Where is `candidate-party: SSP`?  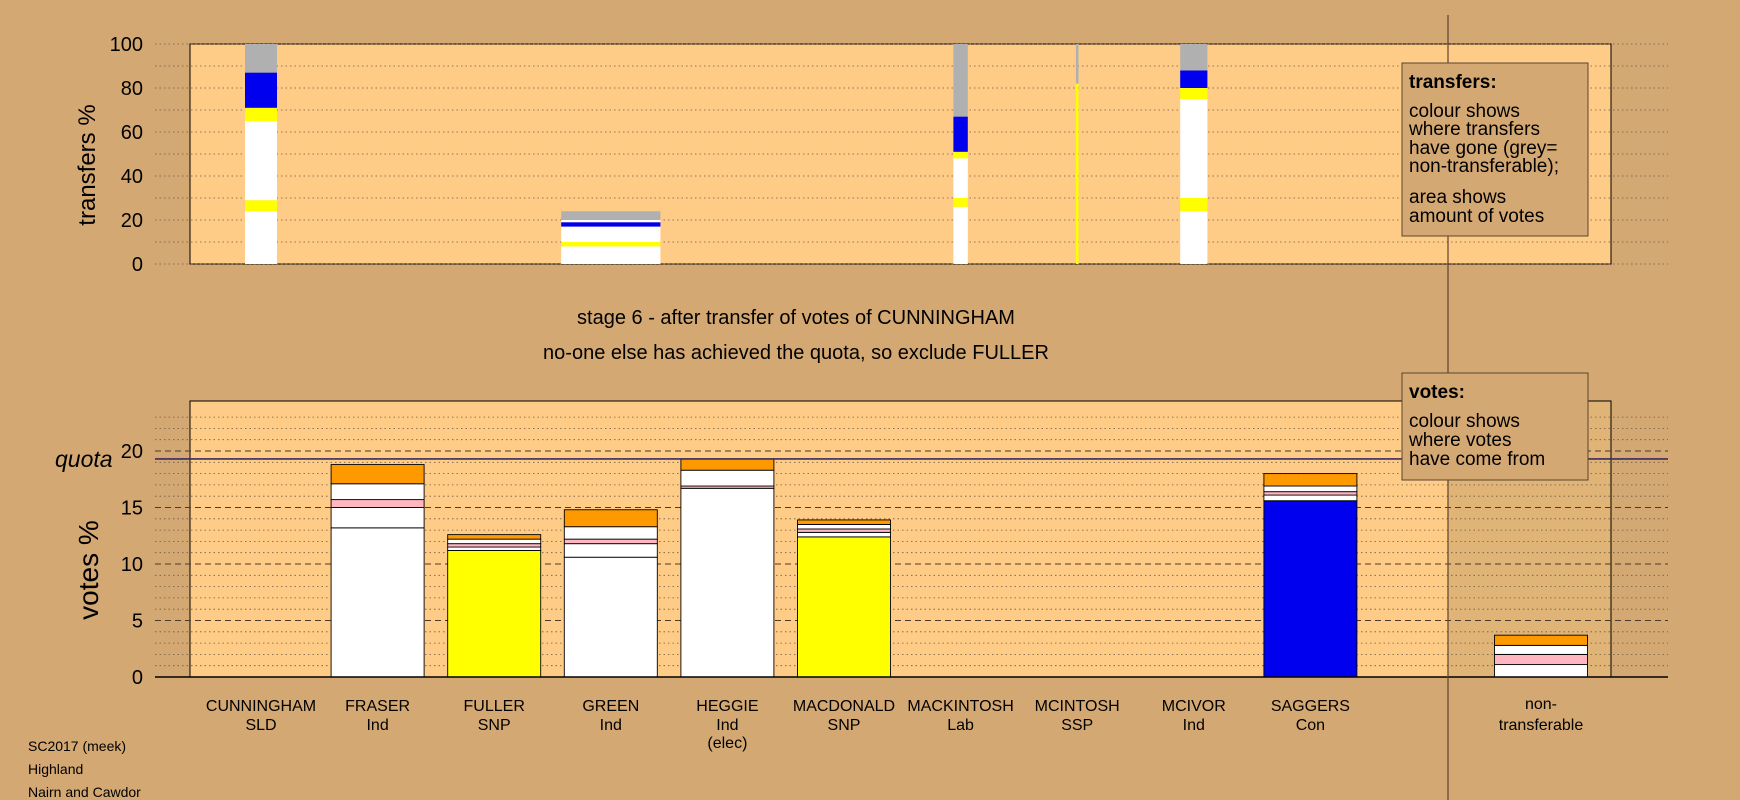 candidate-party: SSP is located at coordinates (1077, 725).